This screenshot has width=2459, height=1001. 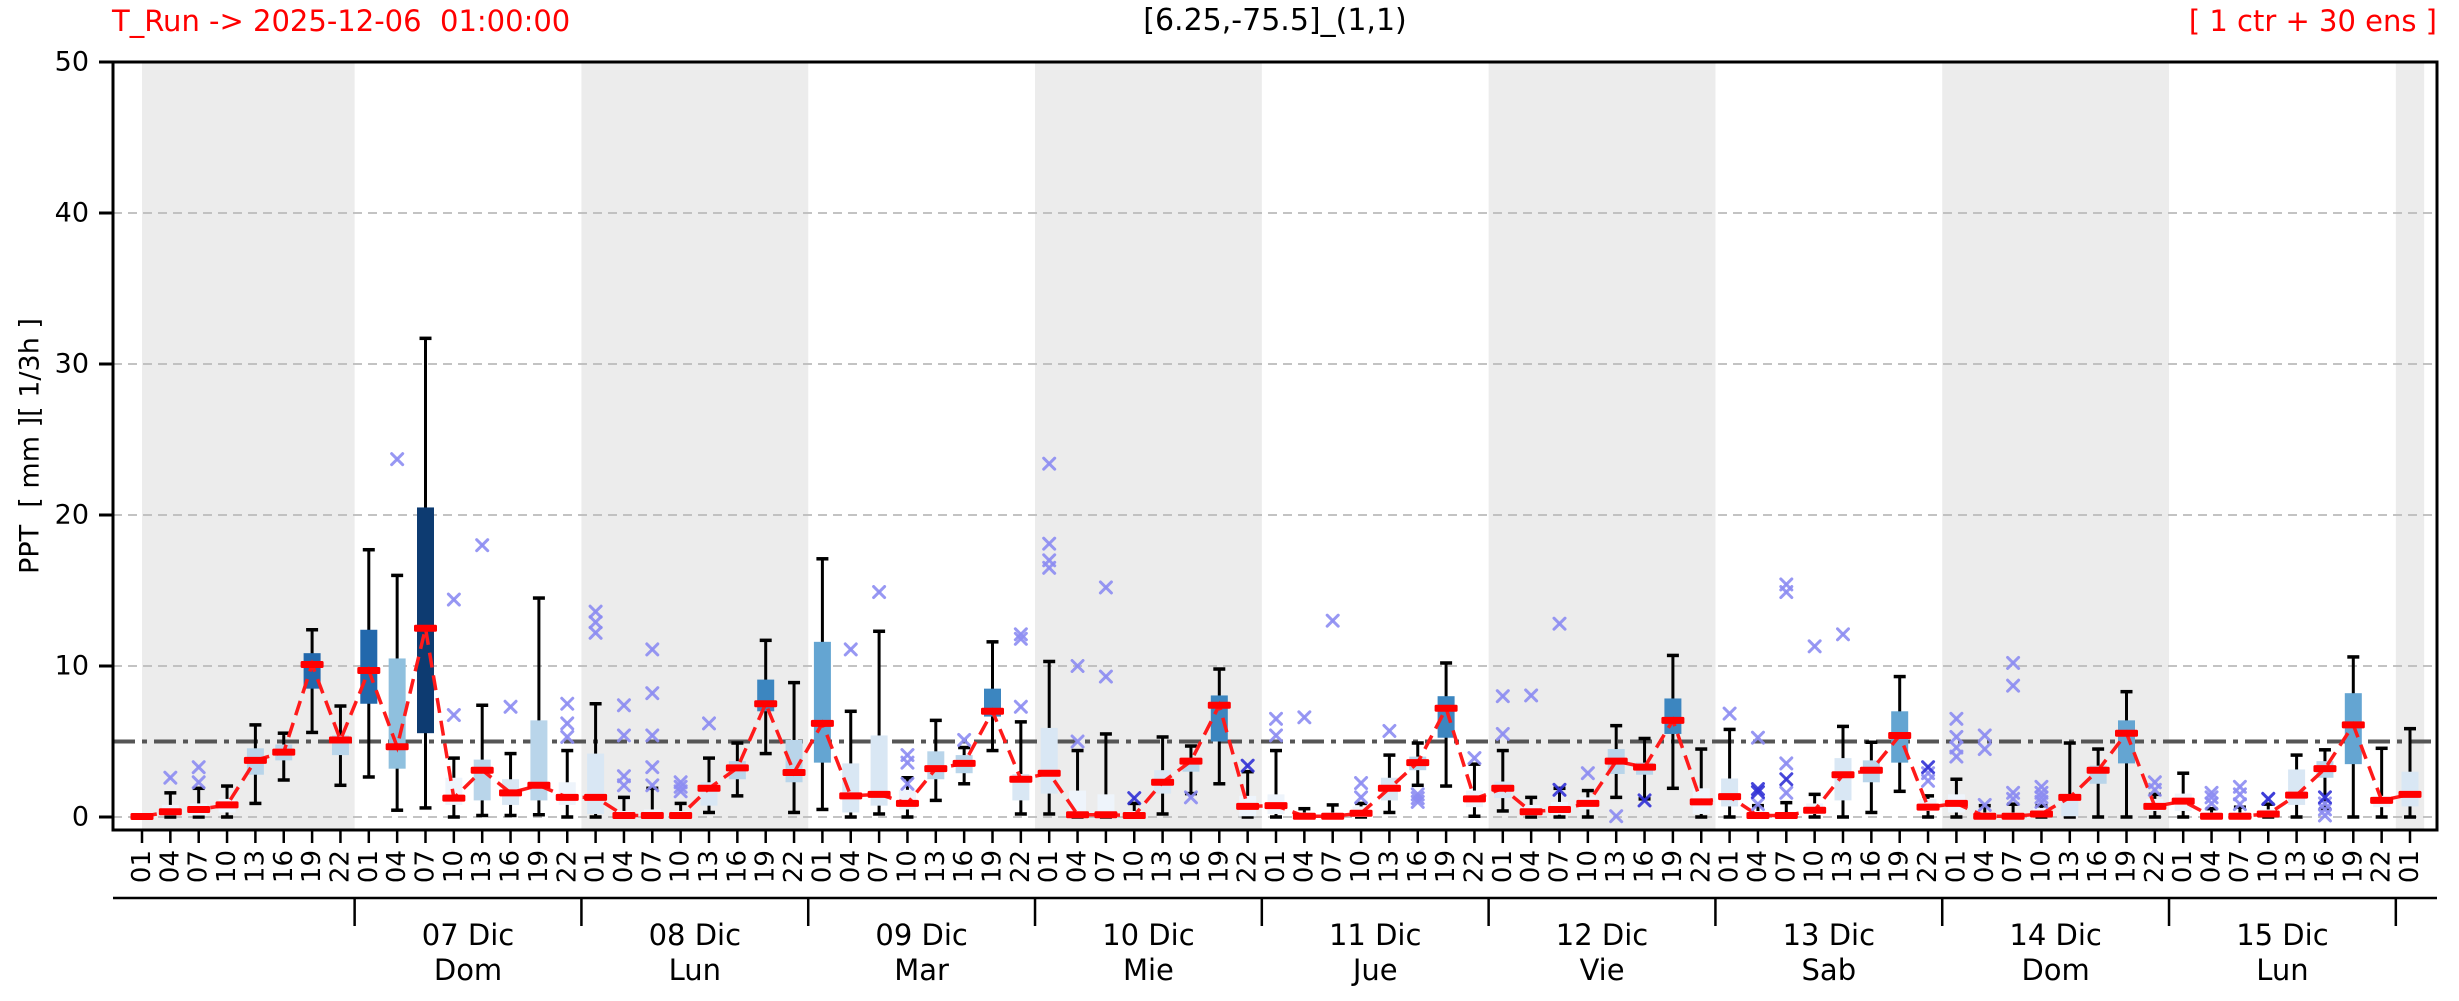 I want to click on run-timestamp-title: T_Run -> 2025-12-06 01:00:00, so click(x=341, y=21).